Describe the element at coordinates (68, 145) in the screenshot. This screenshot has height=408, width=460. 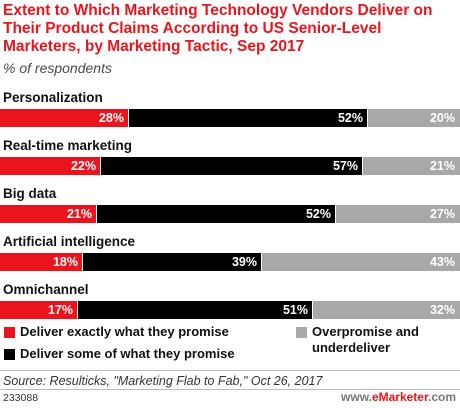
I see `category-label: Real-time marketing` at that location.